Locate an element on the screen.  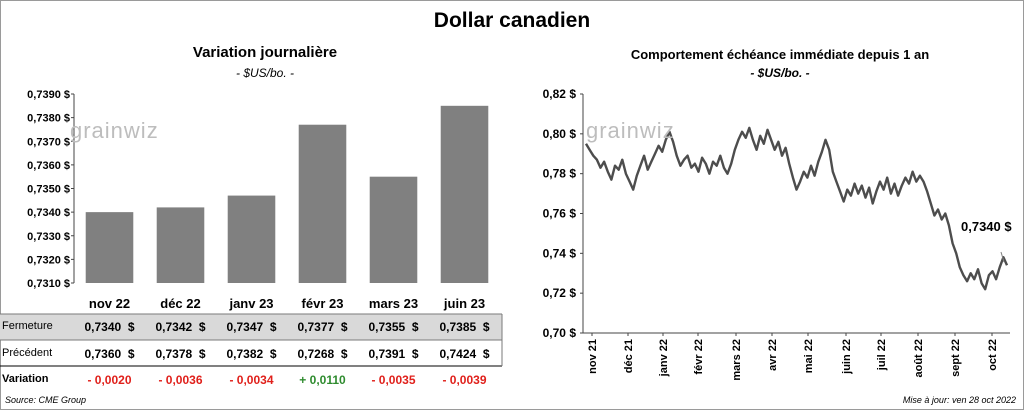
x-tick-label: oct 22 is located at coordinates (993, 355).